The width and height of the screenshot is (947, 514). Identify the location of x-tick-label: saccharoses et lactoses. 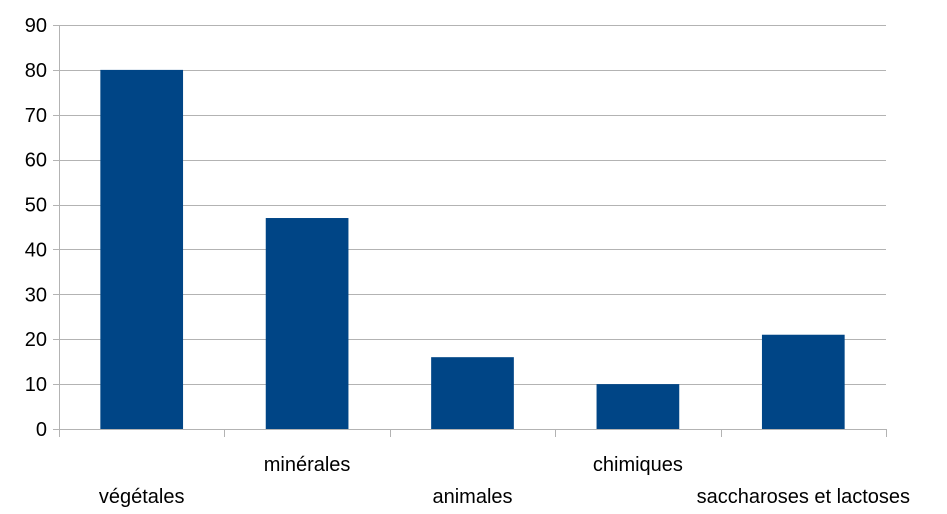
(803, 497).